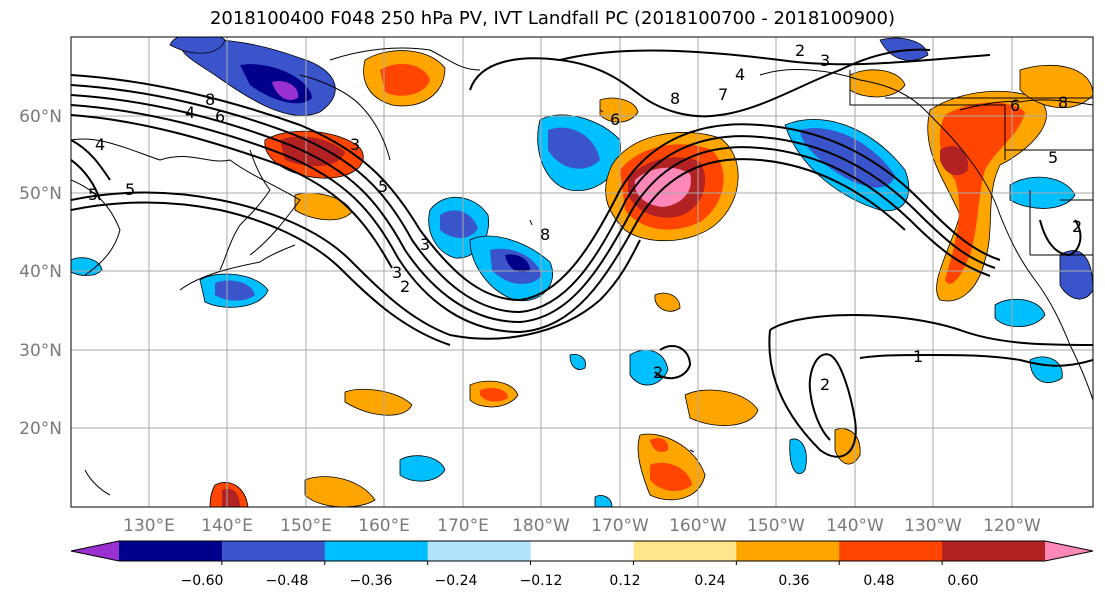 This screenshot has width=1105, height=601. What do you see at coordinates (371, 581) in the screenshot?
I see `colorbar-tick-label: −0.36` at bounding box center [371, 581].